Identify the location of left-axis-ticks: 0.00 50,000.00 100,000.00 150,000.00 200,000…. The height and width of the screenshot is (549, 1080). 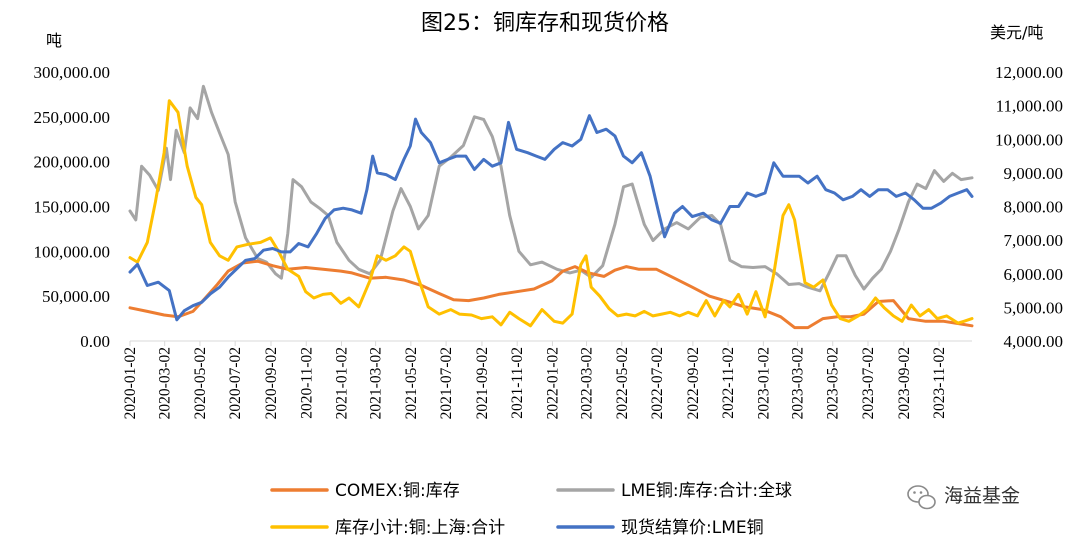
(72, 207).